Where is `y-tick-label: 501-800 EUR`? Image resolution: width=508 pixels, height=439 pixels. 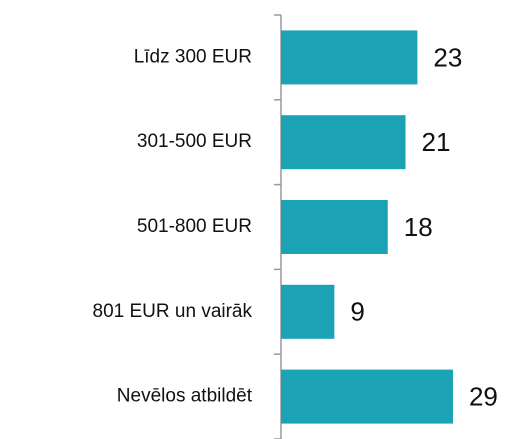 y-tick-label: 501-800 EUR is located at coordinates (194, 226).